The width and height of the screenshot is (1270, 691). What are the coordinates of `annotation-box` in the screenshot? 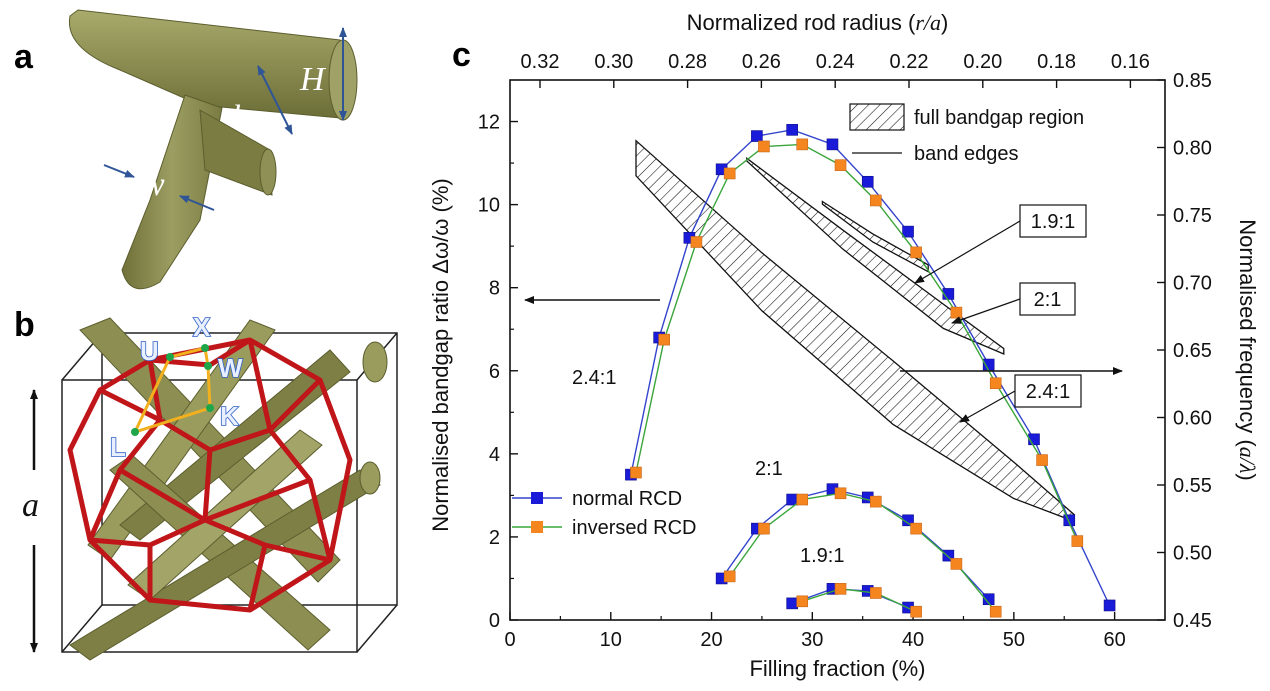 It's located at (1048, 391).